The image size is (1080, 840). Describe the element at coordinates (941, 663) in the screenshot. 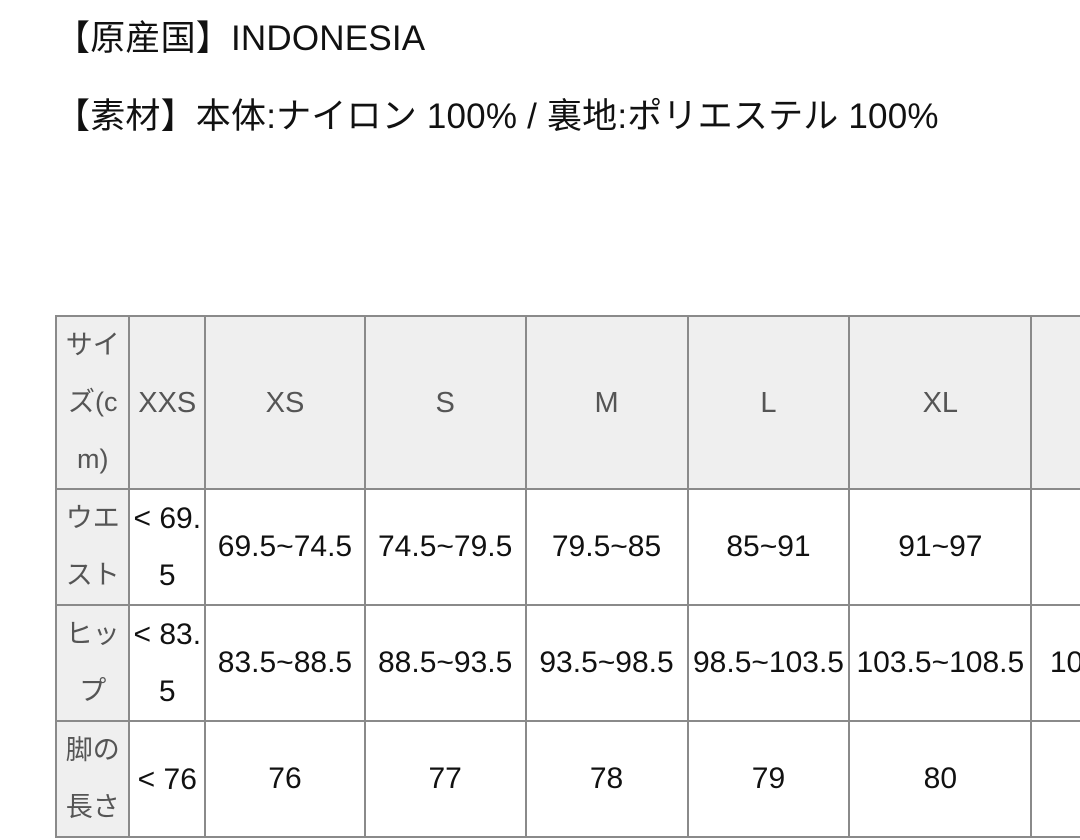

I see `cell-hip-xl: 103.5~108.5` at that location.